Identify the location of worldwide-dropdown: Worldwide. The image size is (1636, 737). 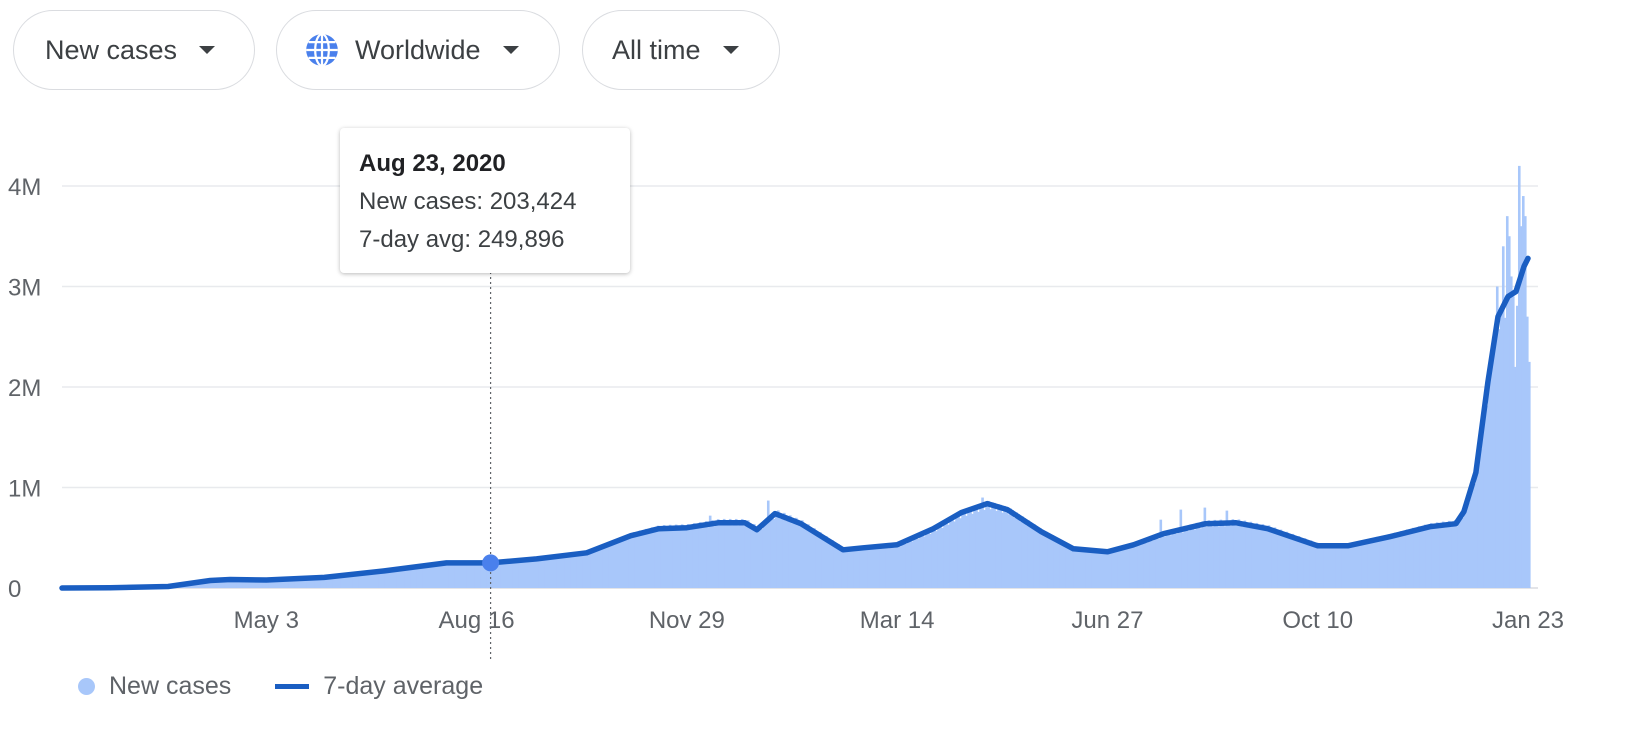
(418, 50).